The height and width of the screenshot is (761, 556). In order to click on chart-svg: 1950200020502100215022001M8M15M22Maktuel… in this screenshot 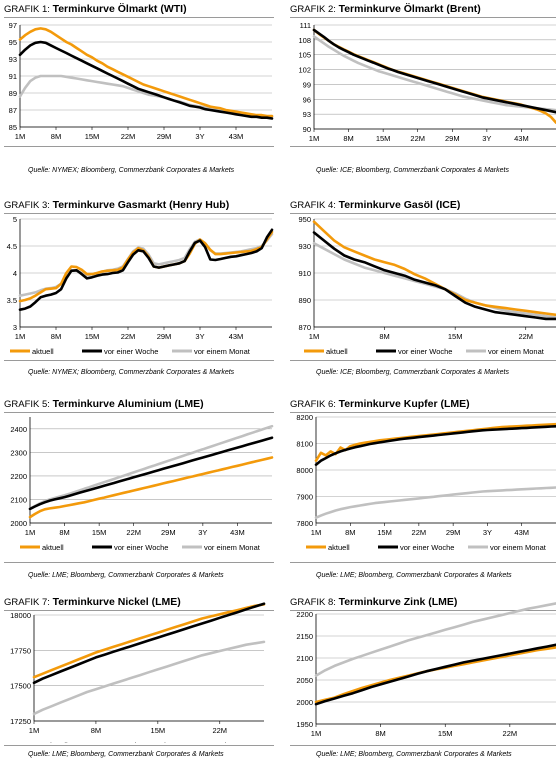, I will do `click(426, 670)`.